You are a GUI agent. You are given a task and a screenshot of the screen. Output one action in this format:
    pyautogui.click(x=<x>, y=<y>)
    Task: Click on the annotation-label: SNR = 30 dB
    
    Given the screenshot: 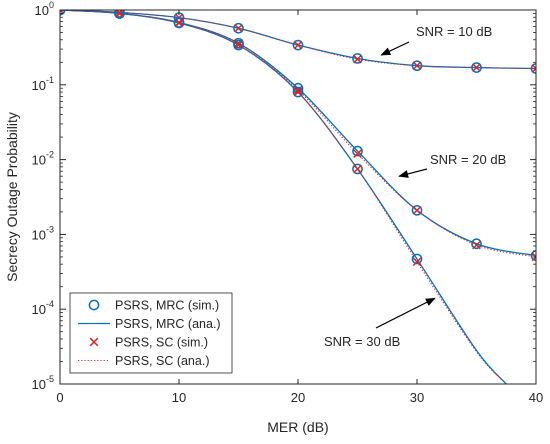 What is the action you would take?
    pyautogui.click(x=362, y=341)
    